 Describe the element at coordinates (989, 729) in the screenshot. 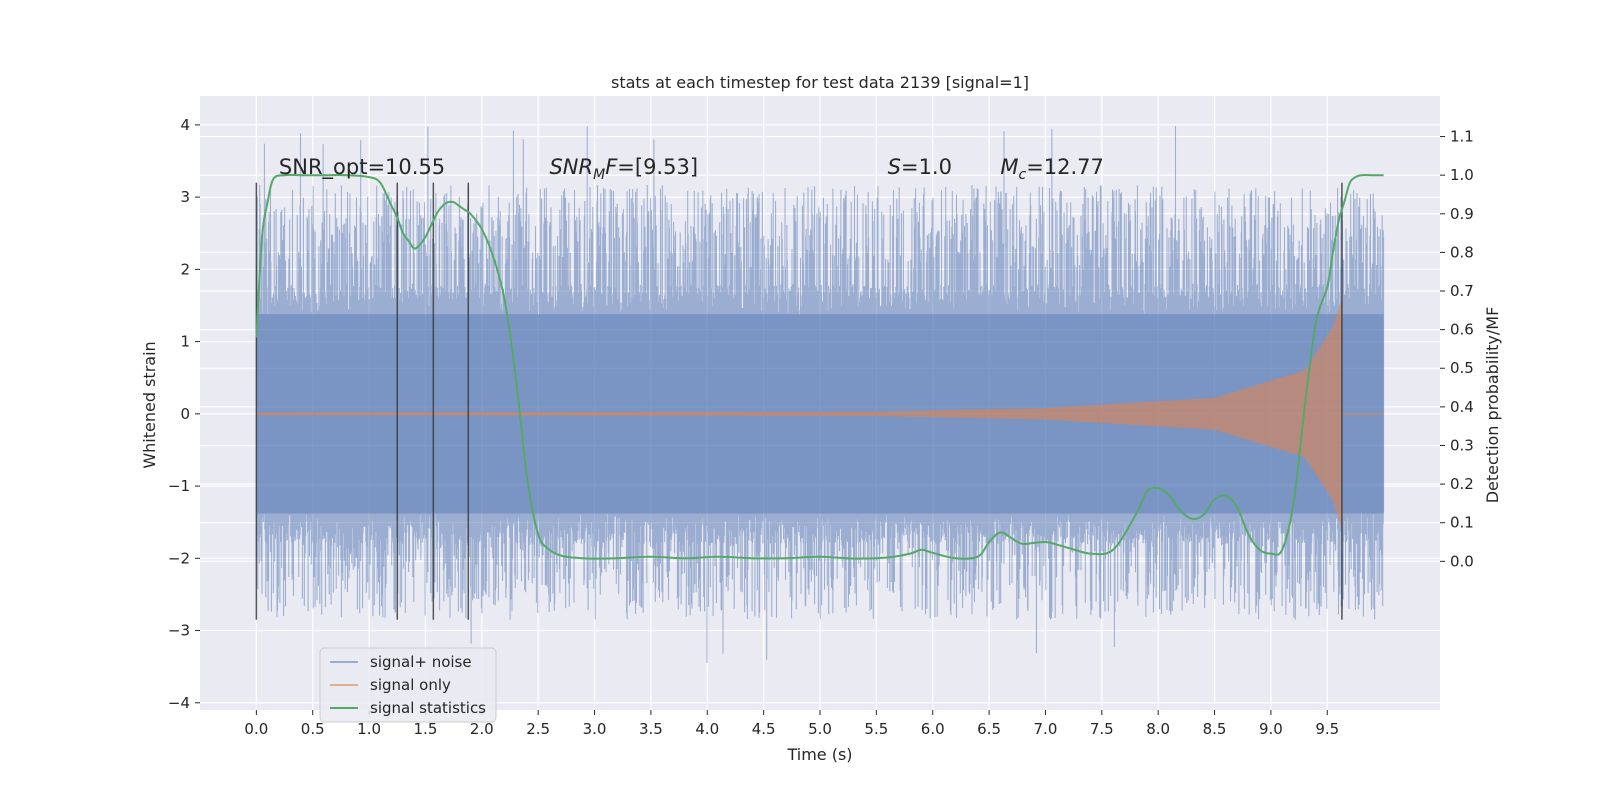

I see `x-tick-label: 6.5` at that location.